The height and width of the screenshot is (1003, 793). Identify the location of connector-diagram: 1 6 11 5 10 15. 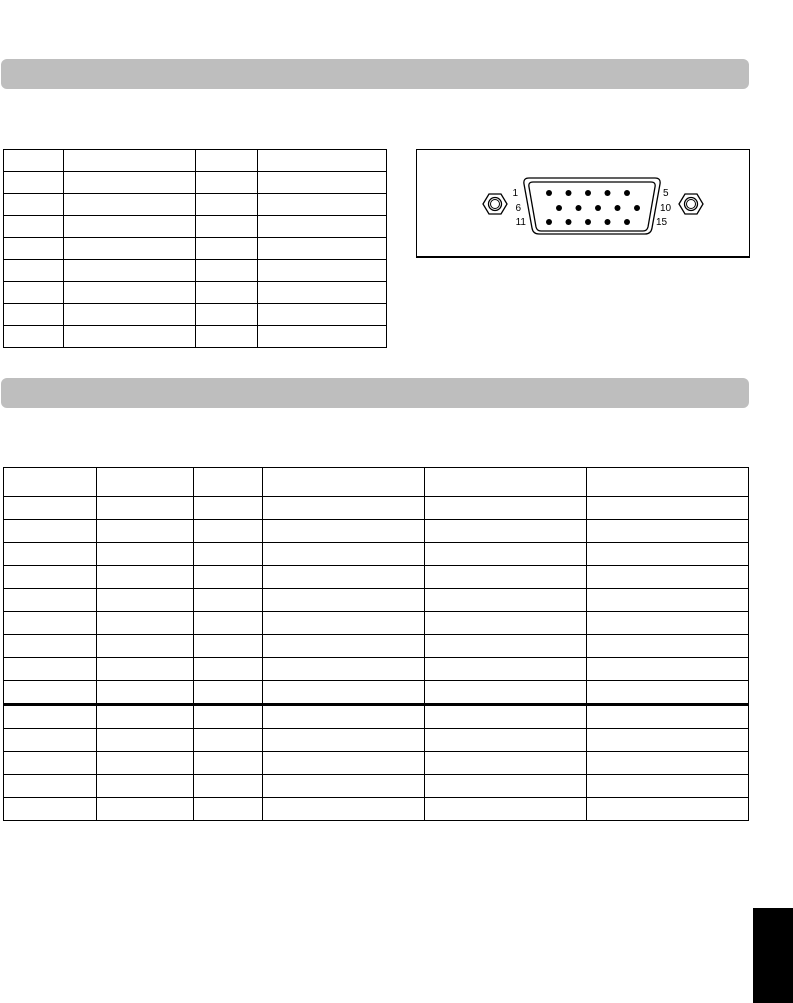
(583, 203).